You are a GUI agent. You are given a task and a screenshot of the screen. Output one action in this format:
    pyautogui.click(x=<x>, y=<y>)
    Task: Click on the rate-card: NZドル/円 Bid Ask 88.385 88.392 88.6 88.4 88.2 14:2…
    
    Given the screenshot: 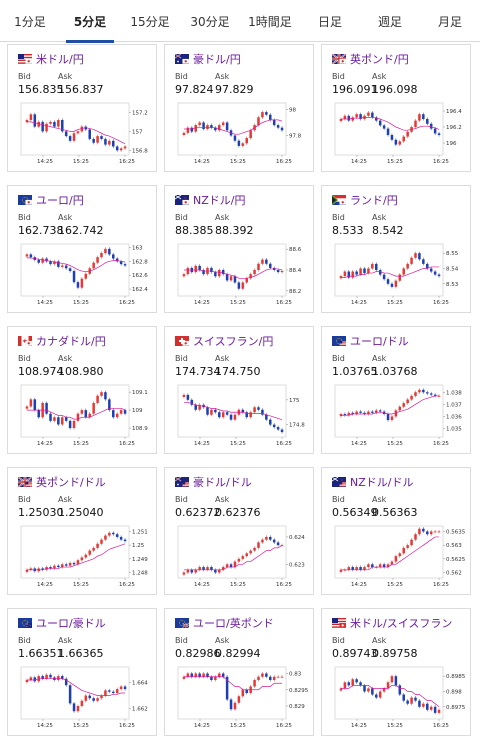 What is the action you would take?
    pyautogui.click(x=239, y=249)
    